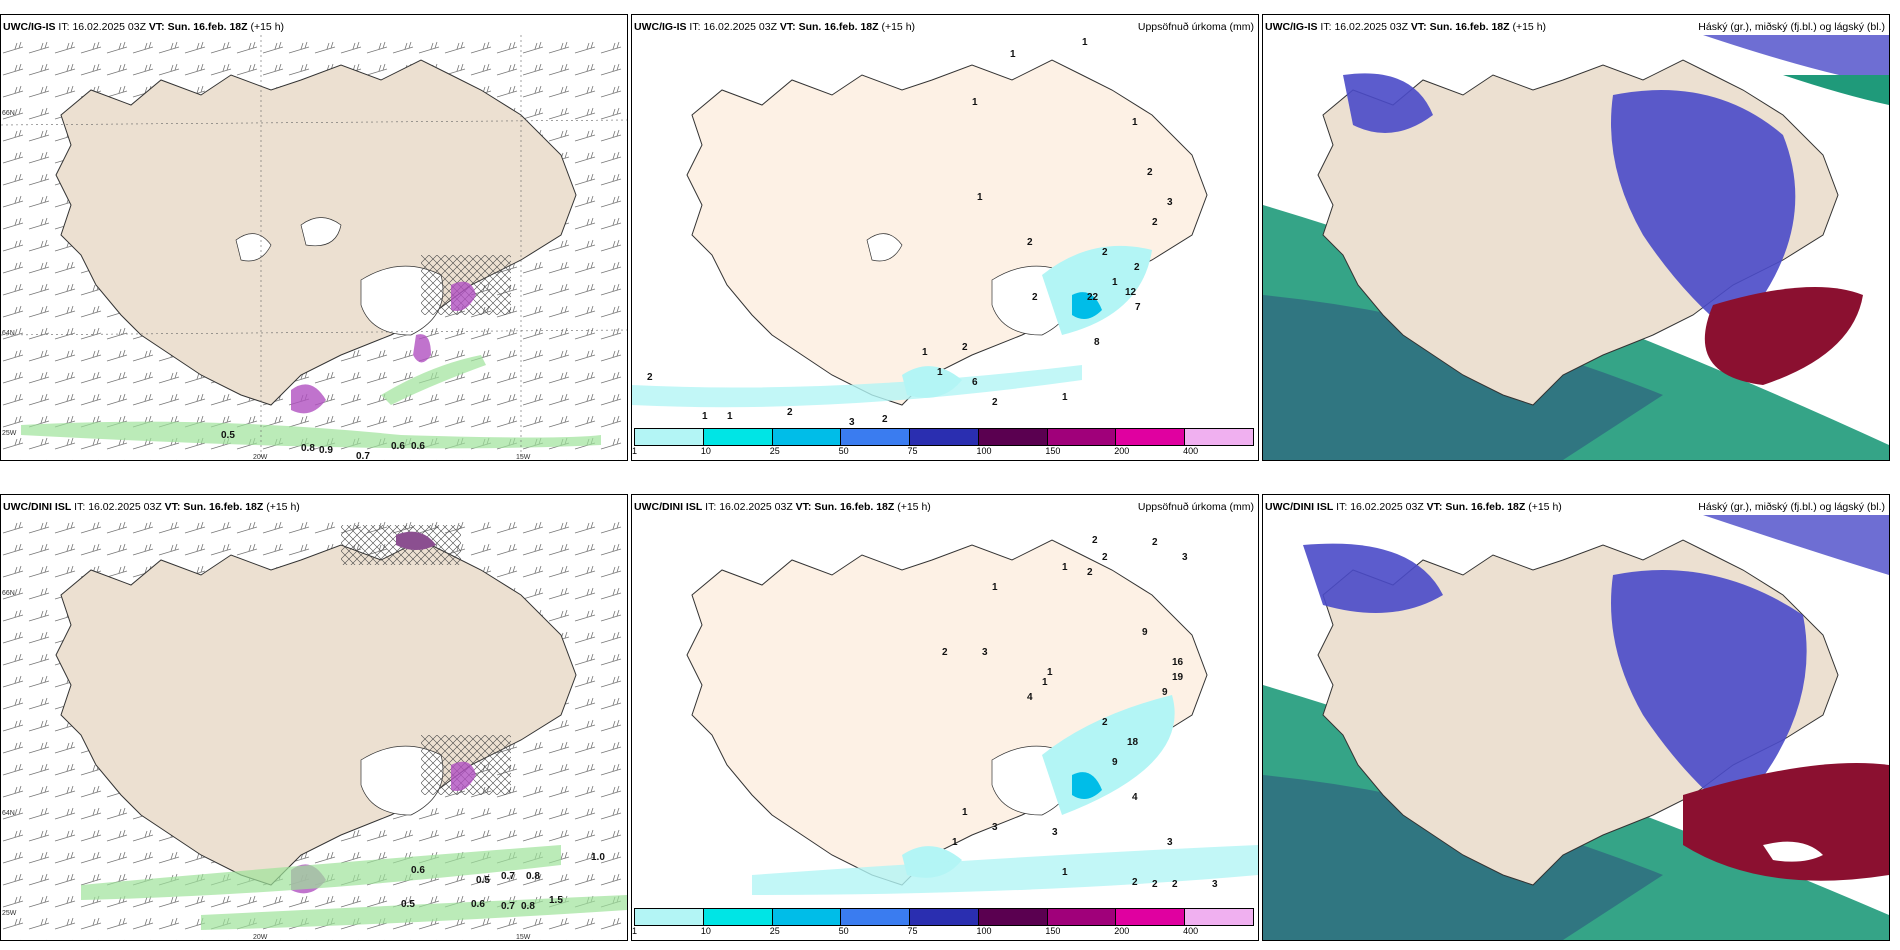 Image resolution: width=1900 pixels, height=950 pixels. What do you see at coordinates (508, 876) in the screenshot?
I see `svg-text: 0.7` at bounding box center [508, 876].